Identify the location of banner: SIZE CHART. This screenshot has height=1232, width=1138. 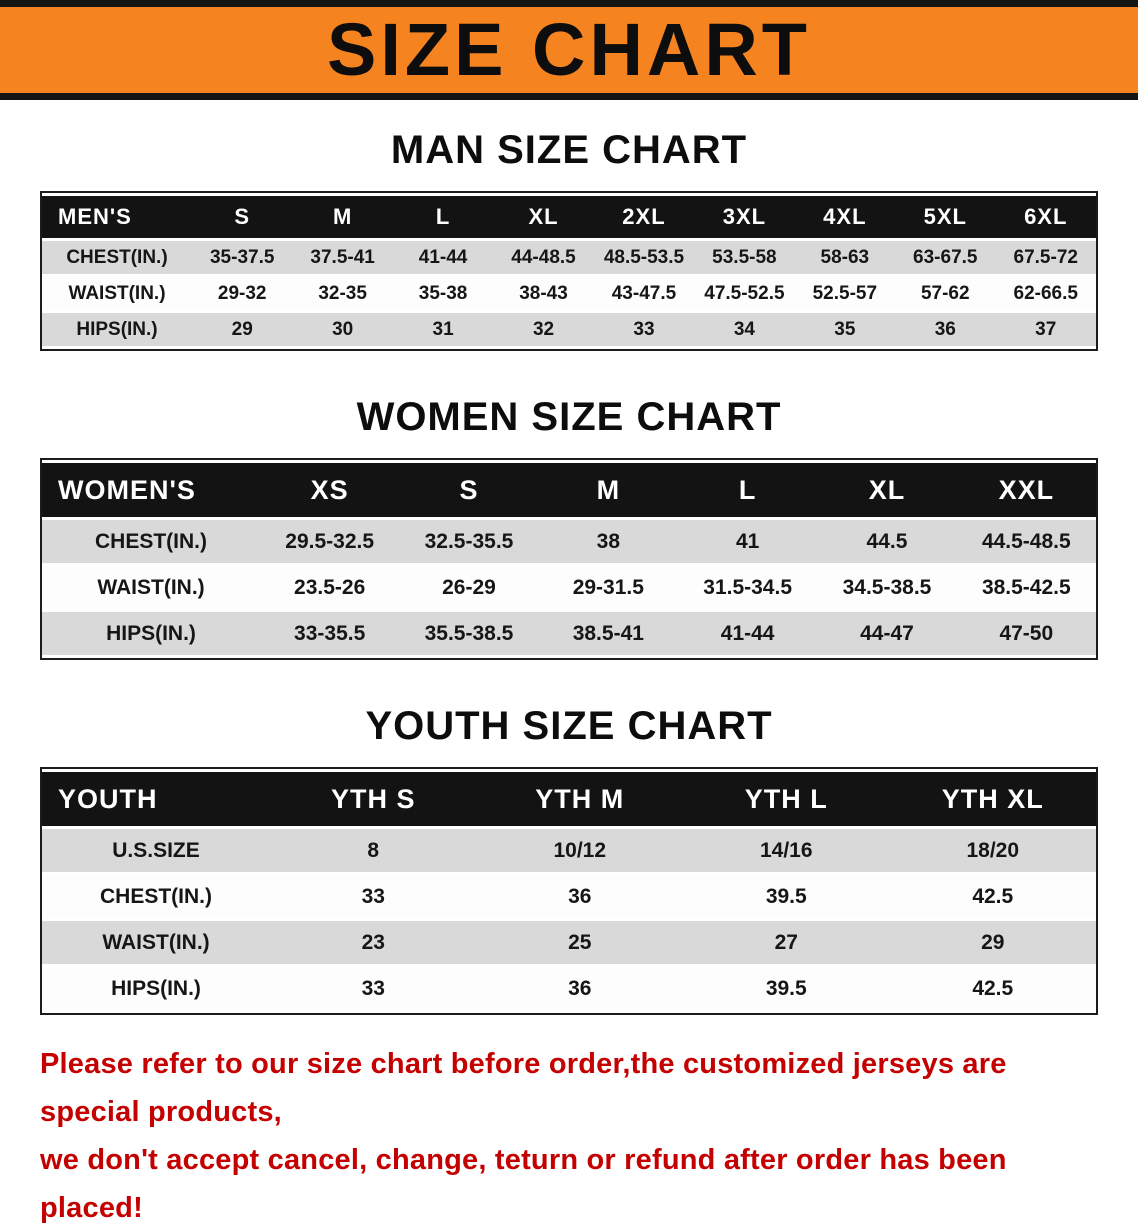
(569, 50).